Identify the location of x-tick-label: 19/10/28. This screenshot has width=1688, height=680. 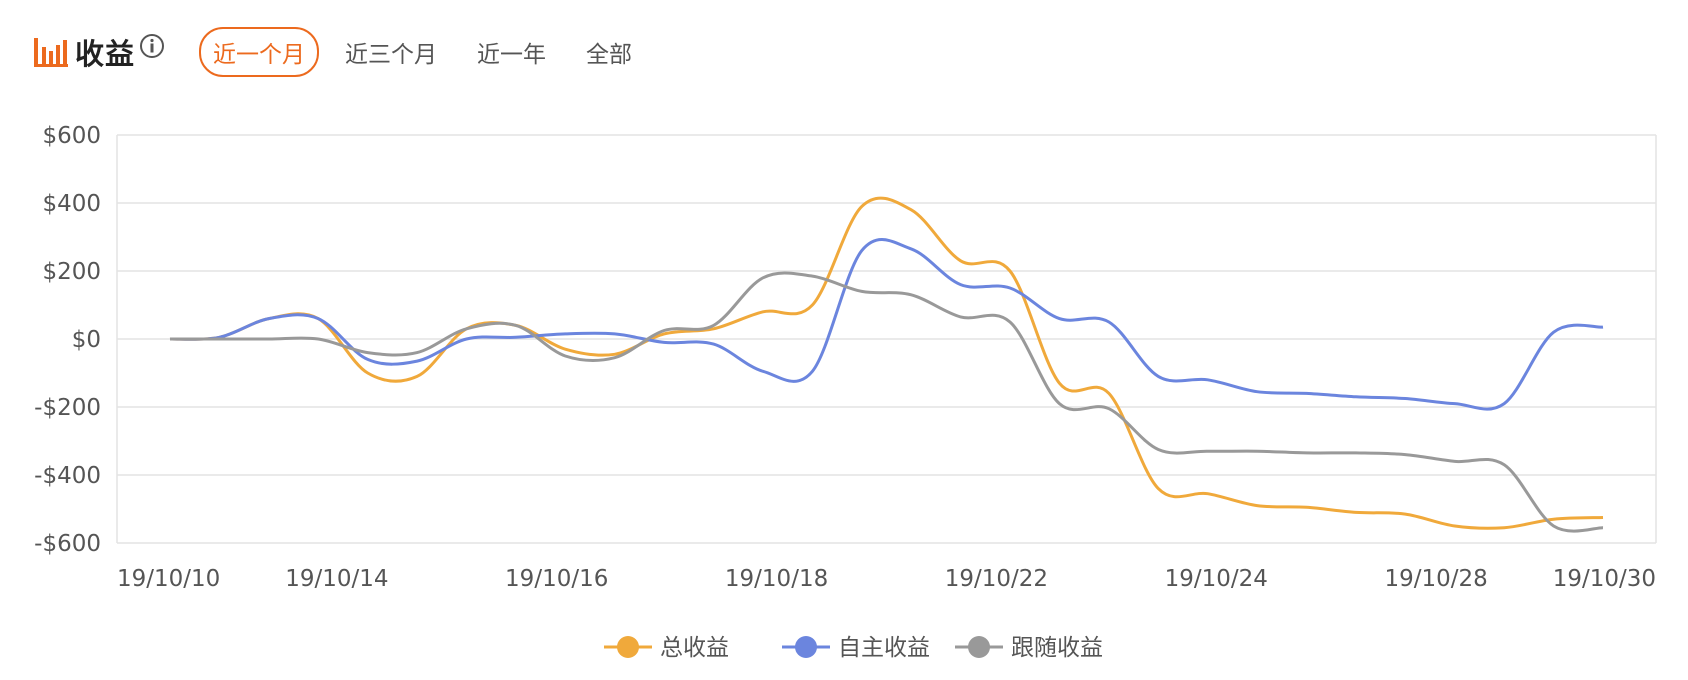
(1435, 579).